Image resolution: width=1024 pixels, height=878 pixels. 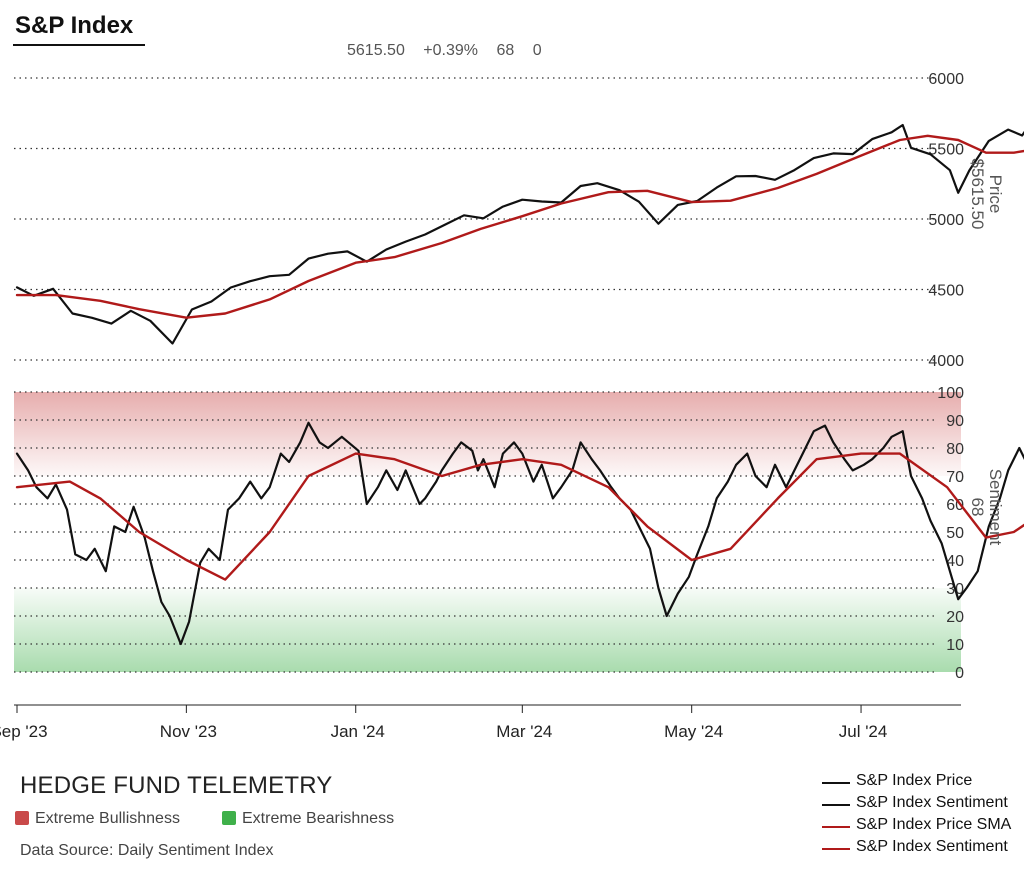 I want to click on data-source: Data Source: Daily Sentiment Index, so click(x=147, y=850).